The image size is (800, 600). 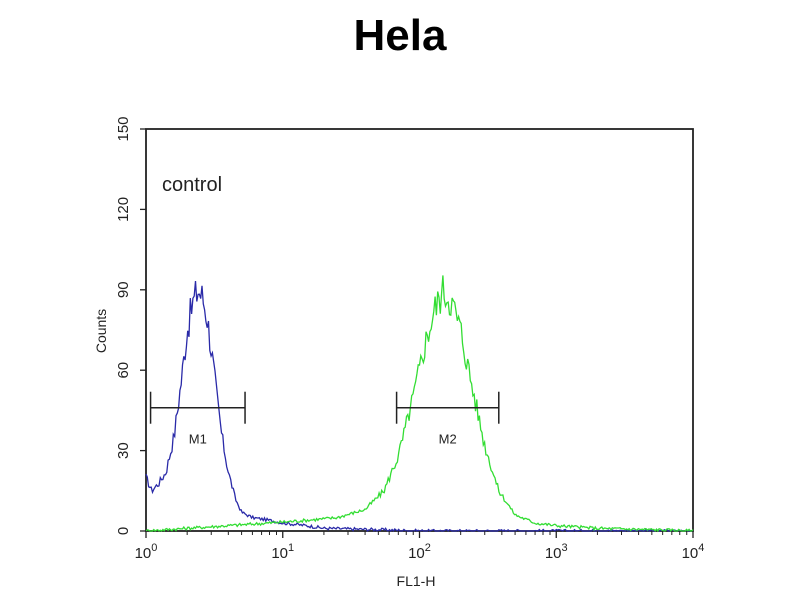 What do you see at coordinates (282, 552) in the screenshot?
I see `x-tick-label: 10¹` at bounding box center [282, 552].